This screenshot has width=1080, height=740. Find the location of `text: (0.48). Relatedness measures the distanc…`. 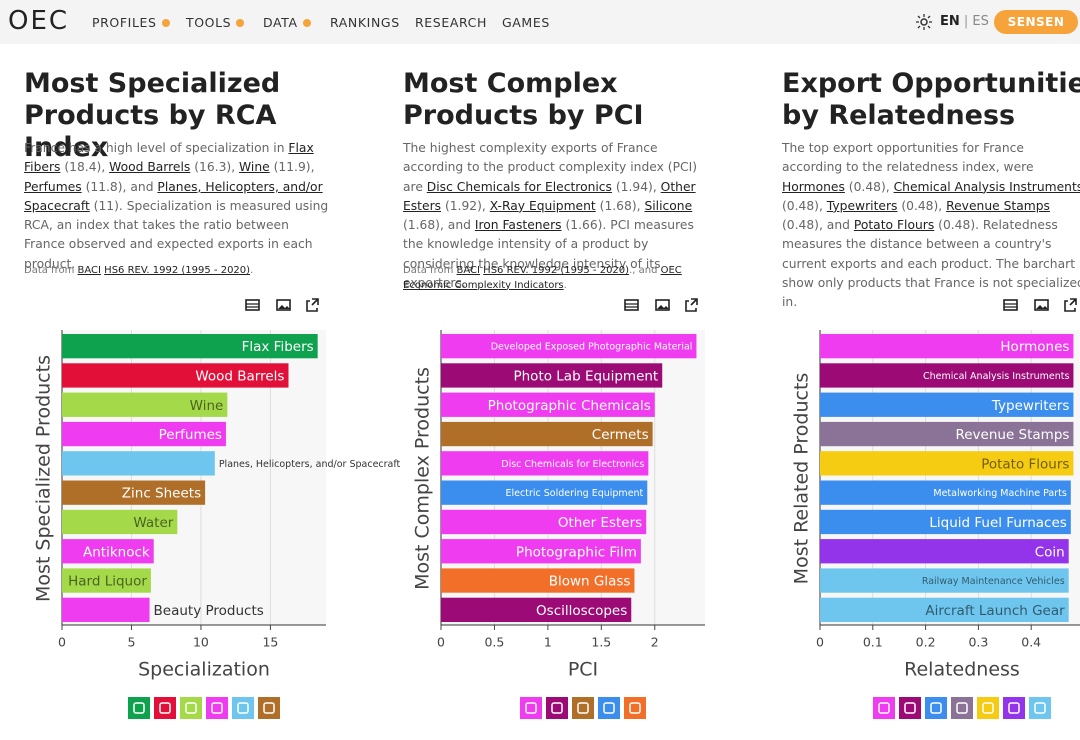

text: (0.48). Relatedness measures the distanc… is located at coordinates (931, 264).